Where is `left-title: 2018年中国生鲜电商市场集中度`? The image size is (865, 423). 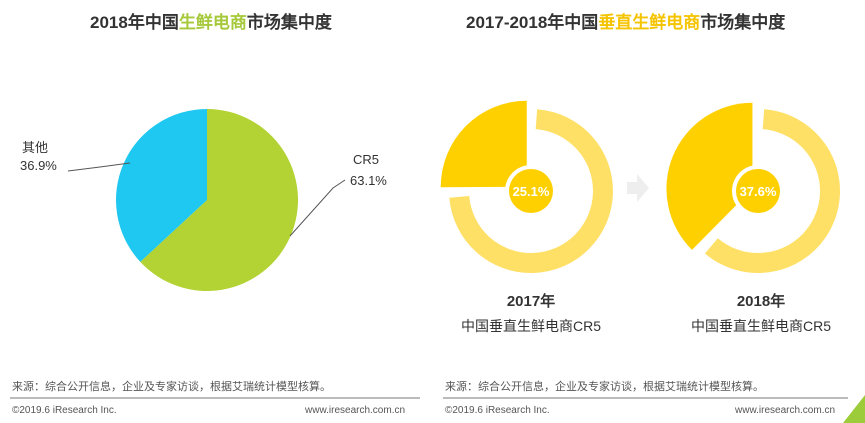
left-title: 2018年中国生鲜电商市场集中度 is located at coordinates (211, 20).